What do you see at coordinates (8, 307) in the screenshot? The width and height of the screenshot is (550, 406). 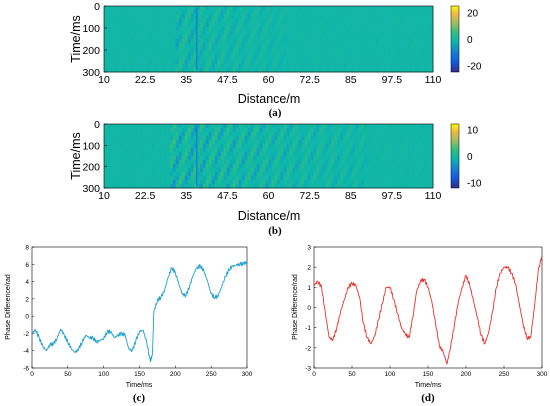 I see `line-c-ylabel: Phase Difference/rad` at bounding box center [8, 307].